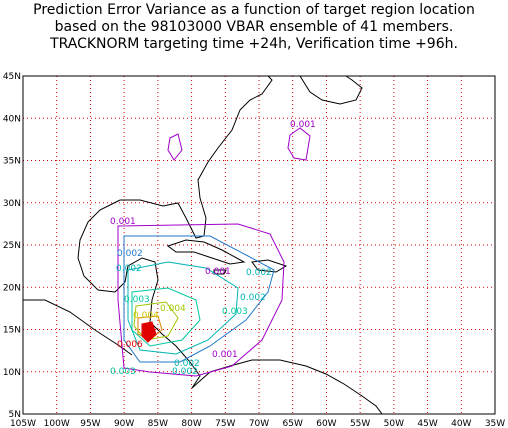 The image size is (508, 428). I want to click on x-axis-label: 75W, so click(225, 423).